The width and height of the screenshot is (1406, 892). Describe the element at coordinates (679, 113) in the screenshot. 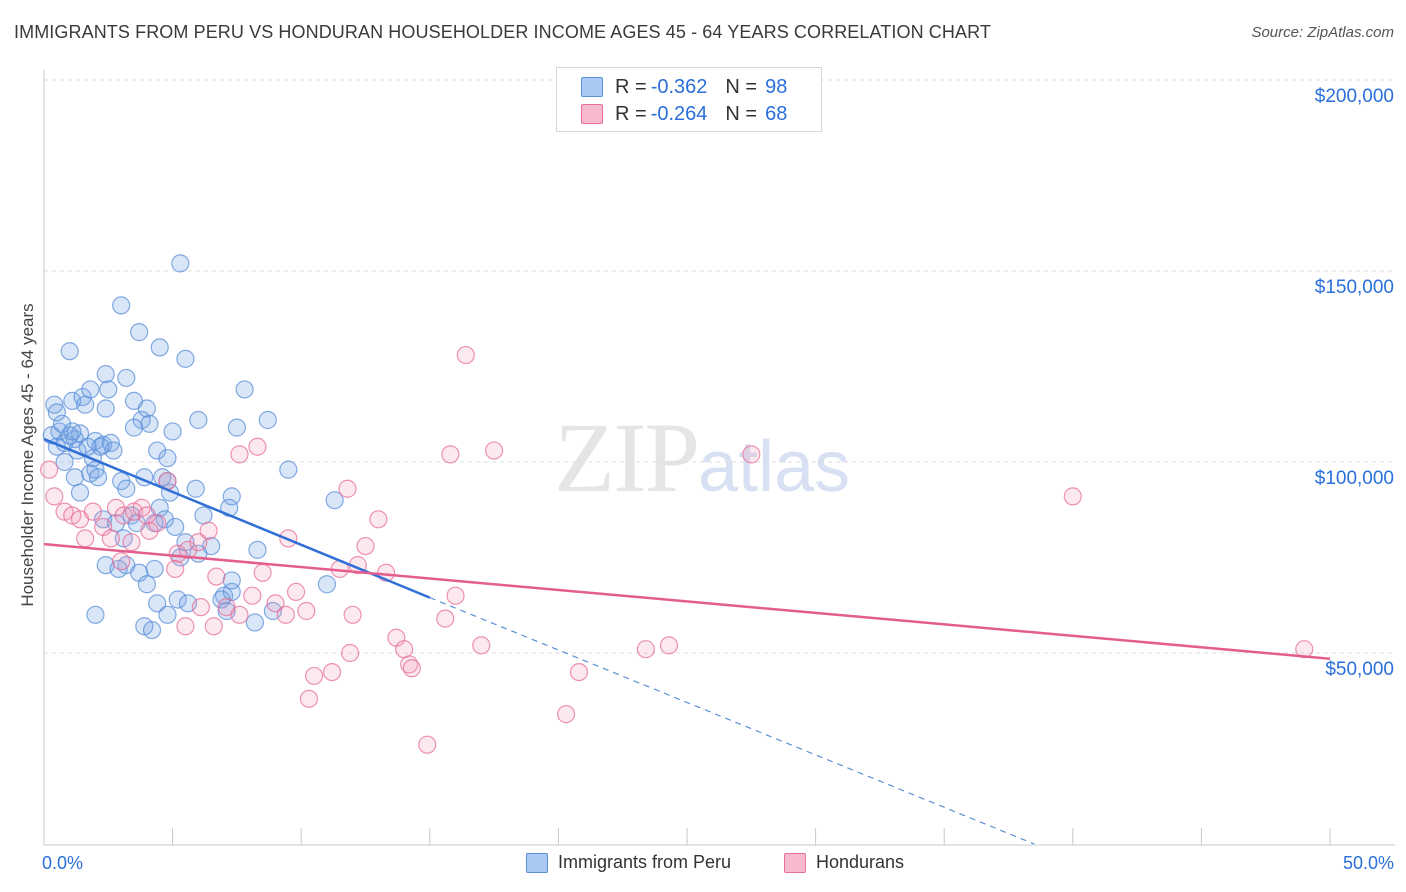

I see `legend-r-value: -0.264` at that location.